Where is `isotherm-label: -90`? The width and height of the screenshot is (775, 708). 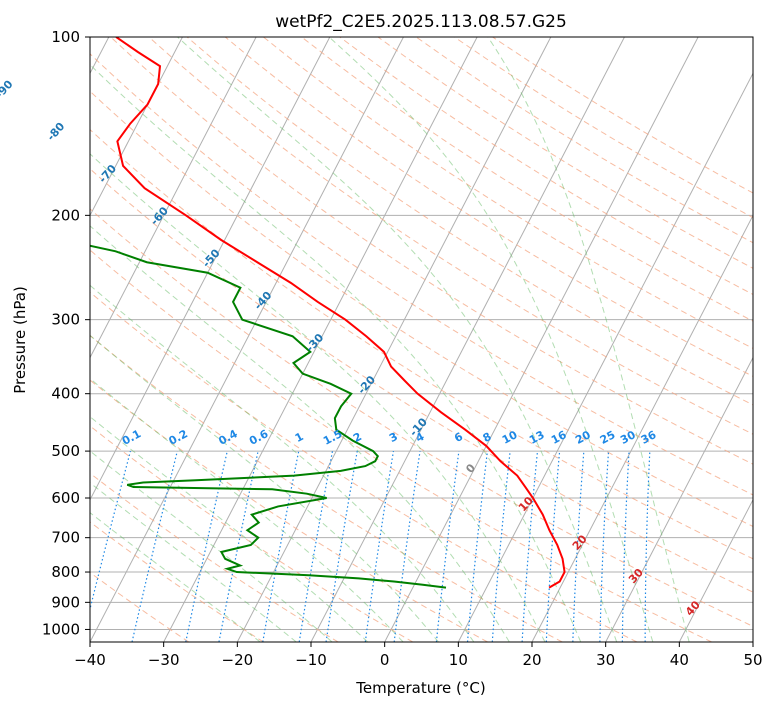 isotherm-label: -90 is located at coordinates (8, 89).